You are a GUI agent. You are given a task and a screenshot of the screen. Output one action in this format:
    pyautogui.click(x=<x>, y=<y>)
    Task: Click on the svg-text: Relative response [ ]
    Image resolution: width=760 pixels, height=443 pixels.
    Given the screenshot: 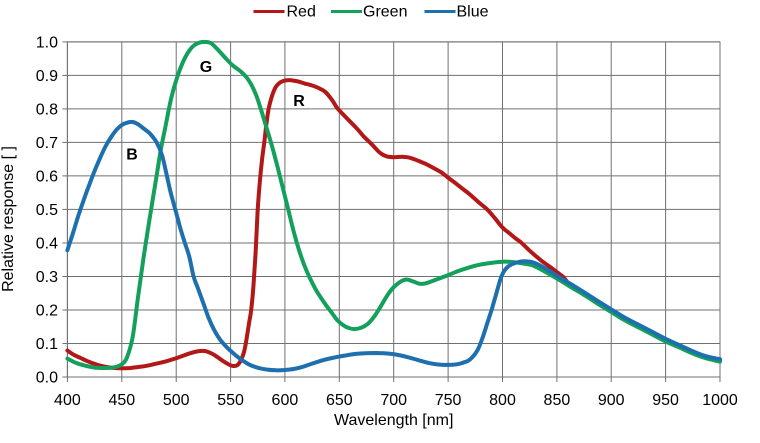 What is the action you would take?
    pyautogui.click(x=8, y=219)
    